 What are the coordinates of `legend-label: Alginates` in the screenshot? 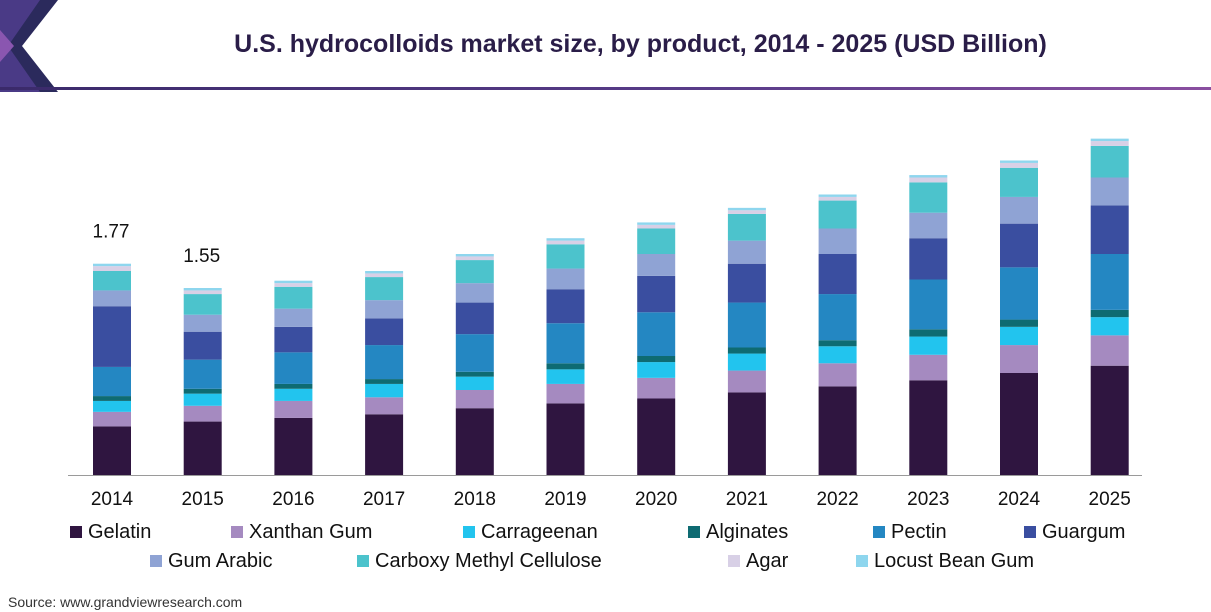 It's located at (747, 532).